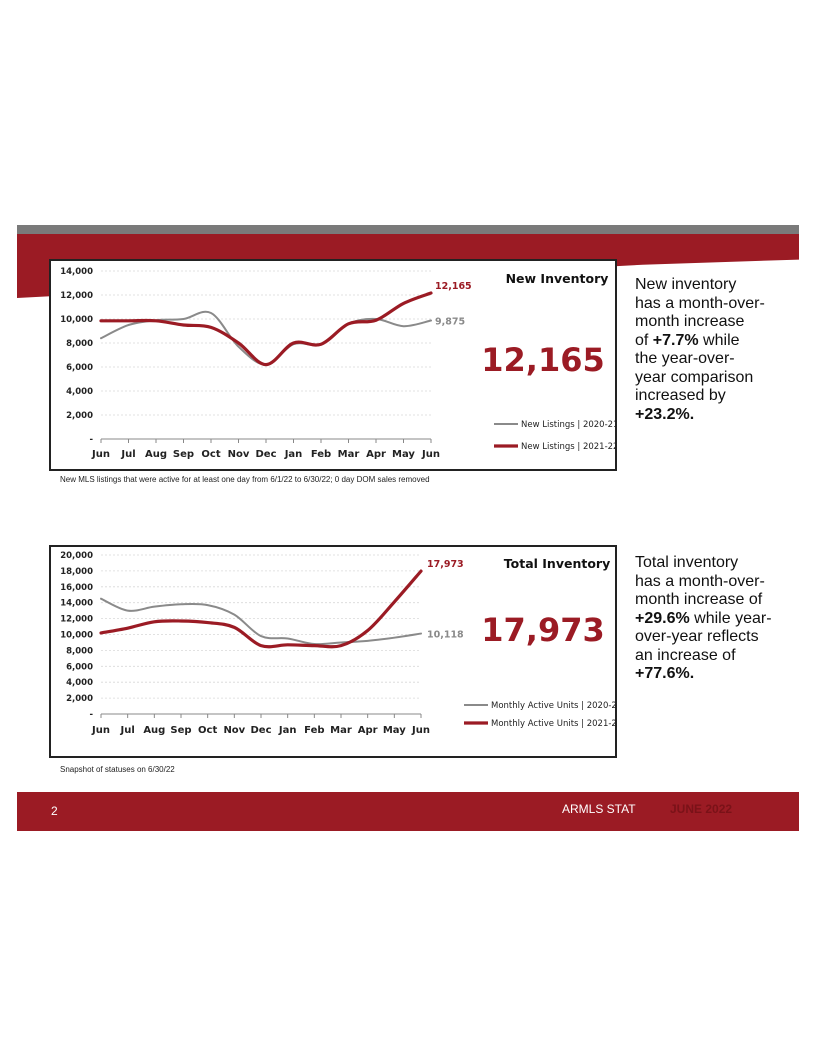 The height and width of the screenshot is (1056, 816). Describe the element at coordinates (665, 414) in the screenshot. I see `summary-percent: +23.2%.` at that location.